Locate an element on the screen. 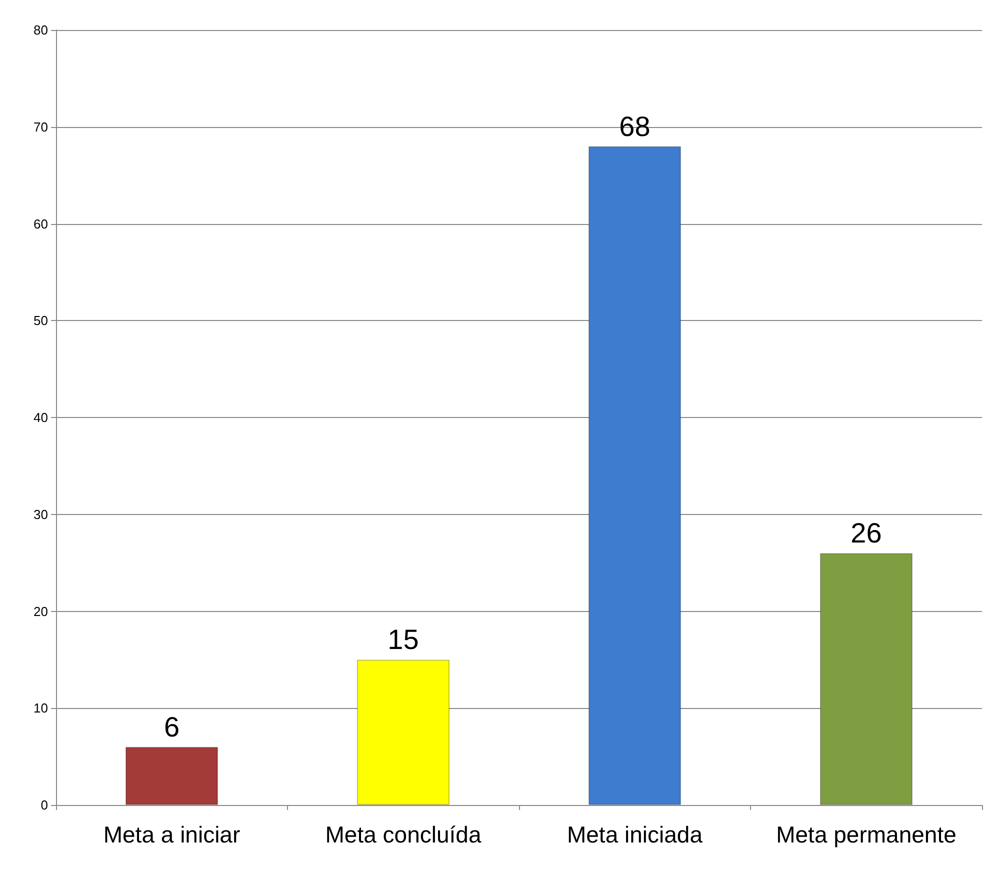 This screenshot has height=873, width=1000. y-tick-label: 50 is located at coordinates (41, 320).